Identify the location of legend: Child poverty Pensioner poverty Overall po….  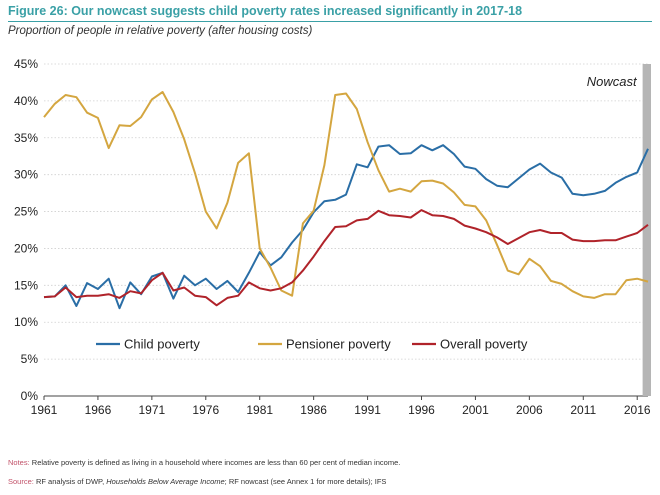
(312, 344).